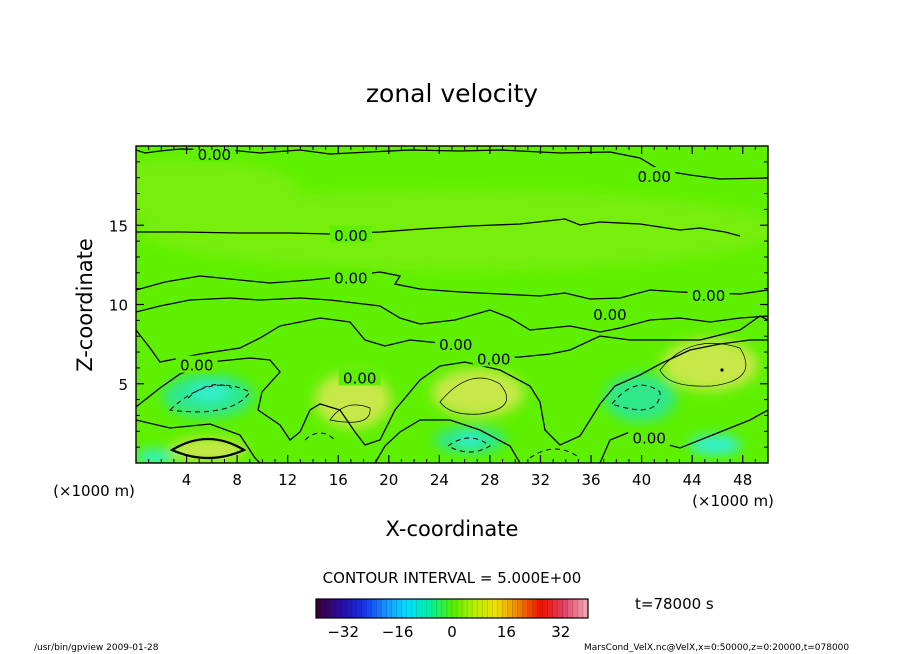  I want to click on colorbar-ticks: −32 −16 0 16 32, so click(448, 632).